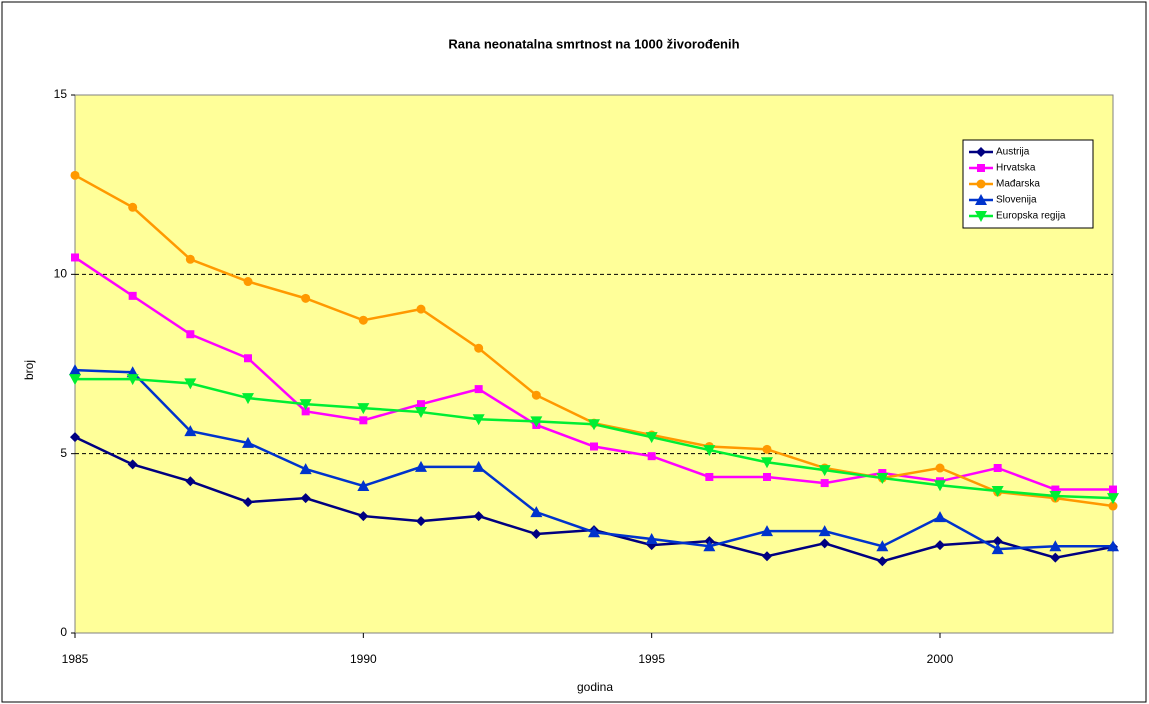 This screenshot has width=1149, height=704. I want to click on legend-label: Austrija, so click(1013, 152).